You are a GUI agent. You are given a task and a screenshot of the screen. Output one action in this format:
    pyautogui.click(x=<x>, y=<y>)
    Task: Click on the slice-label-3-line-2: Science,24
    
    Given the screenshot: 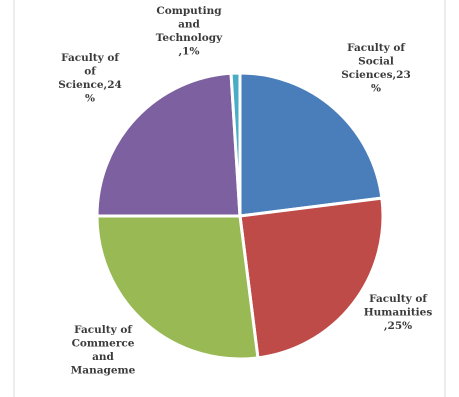 What is the action you would take?
    pyautogui.click(x=90, y=85)
    